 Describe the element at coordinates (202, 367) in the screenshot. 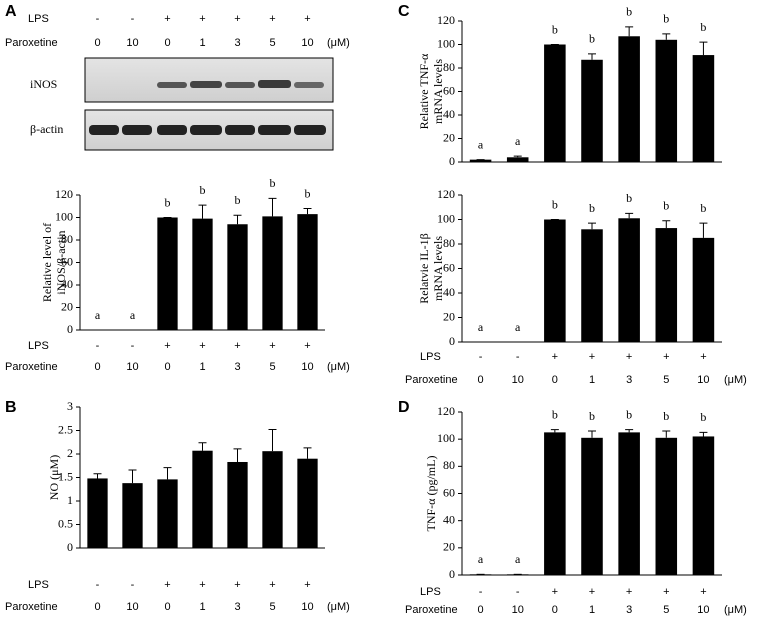

I see `treatment-label: 1` at that location.